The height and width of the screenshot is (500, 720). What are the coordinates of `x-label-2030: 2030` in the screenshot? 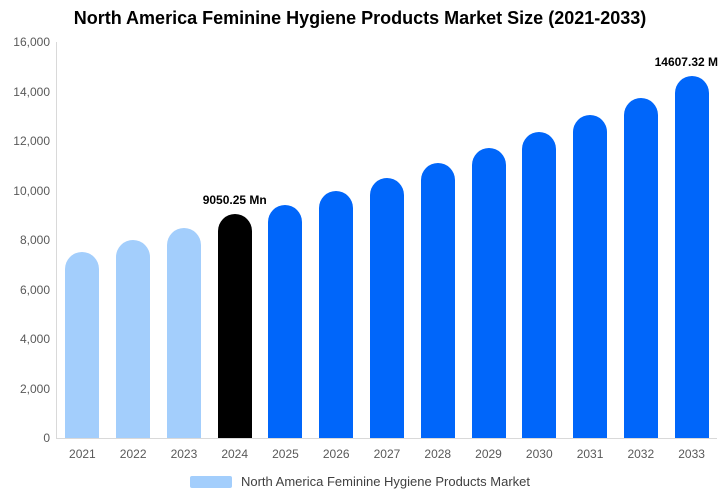 It's located at (539, 454).